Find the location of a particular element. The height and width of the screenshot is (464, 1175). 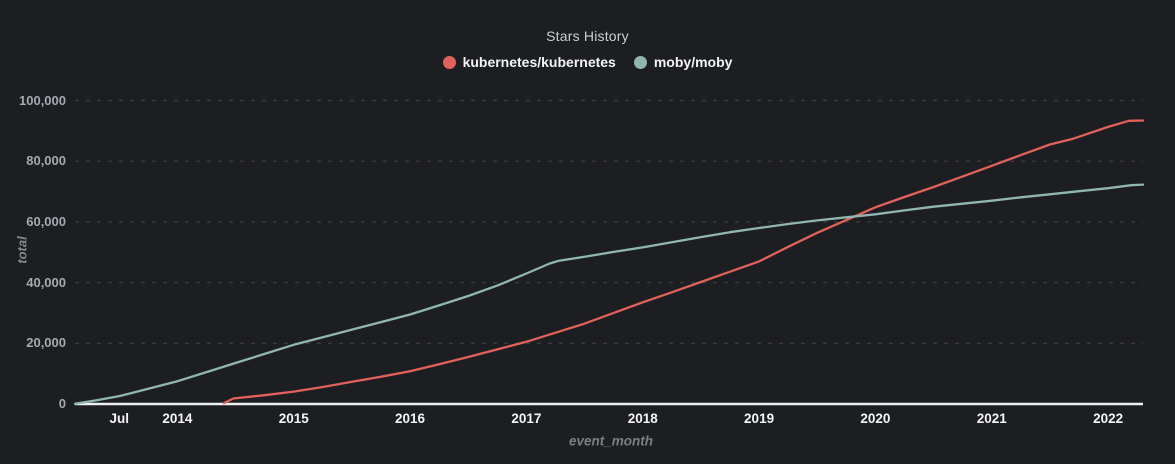

x-tick-label: 2017 is located at coordinates (526, 418).